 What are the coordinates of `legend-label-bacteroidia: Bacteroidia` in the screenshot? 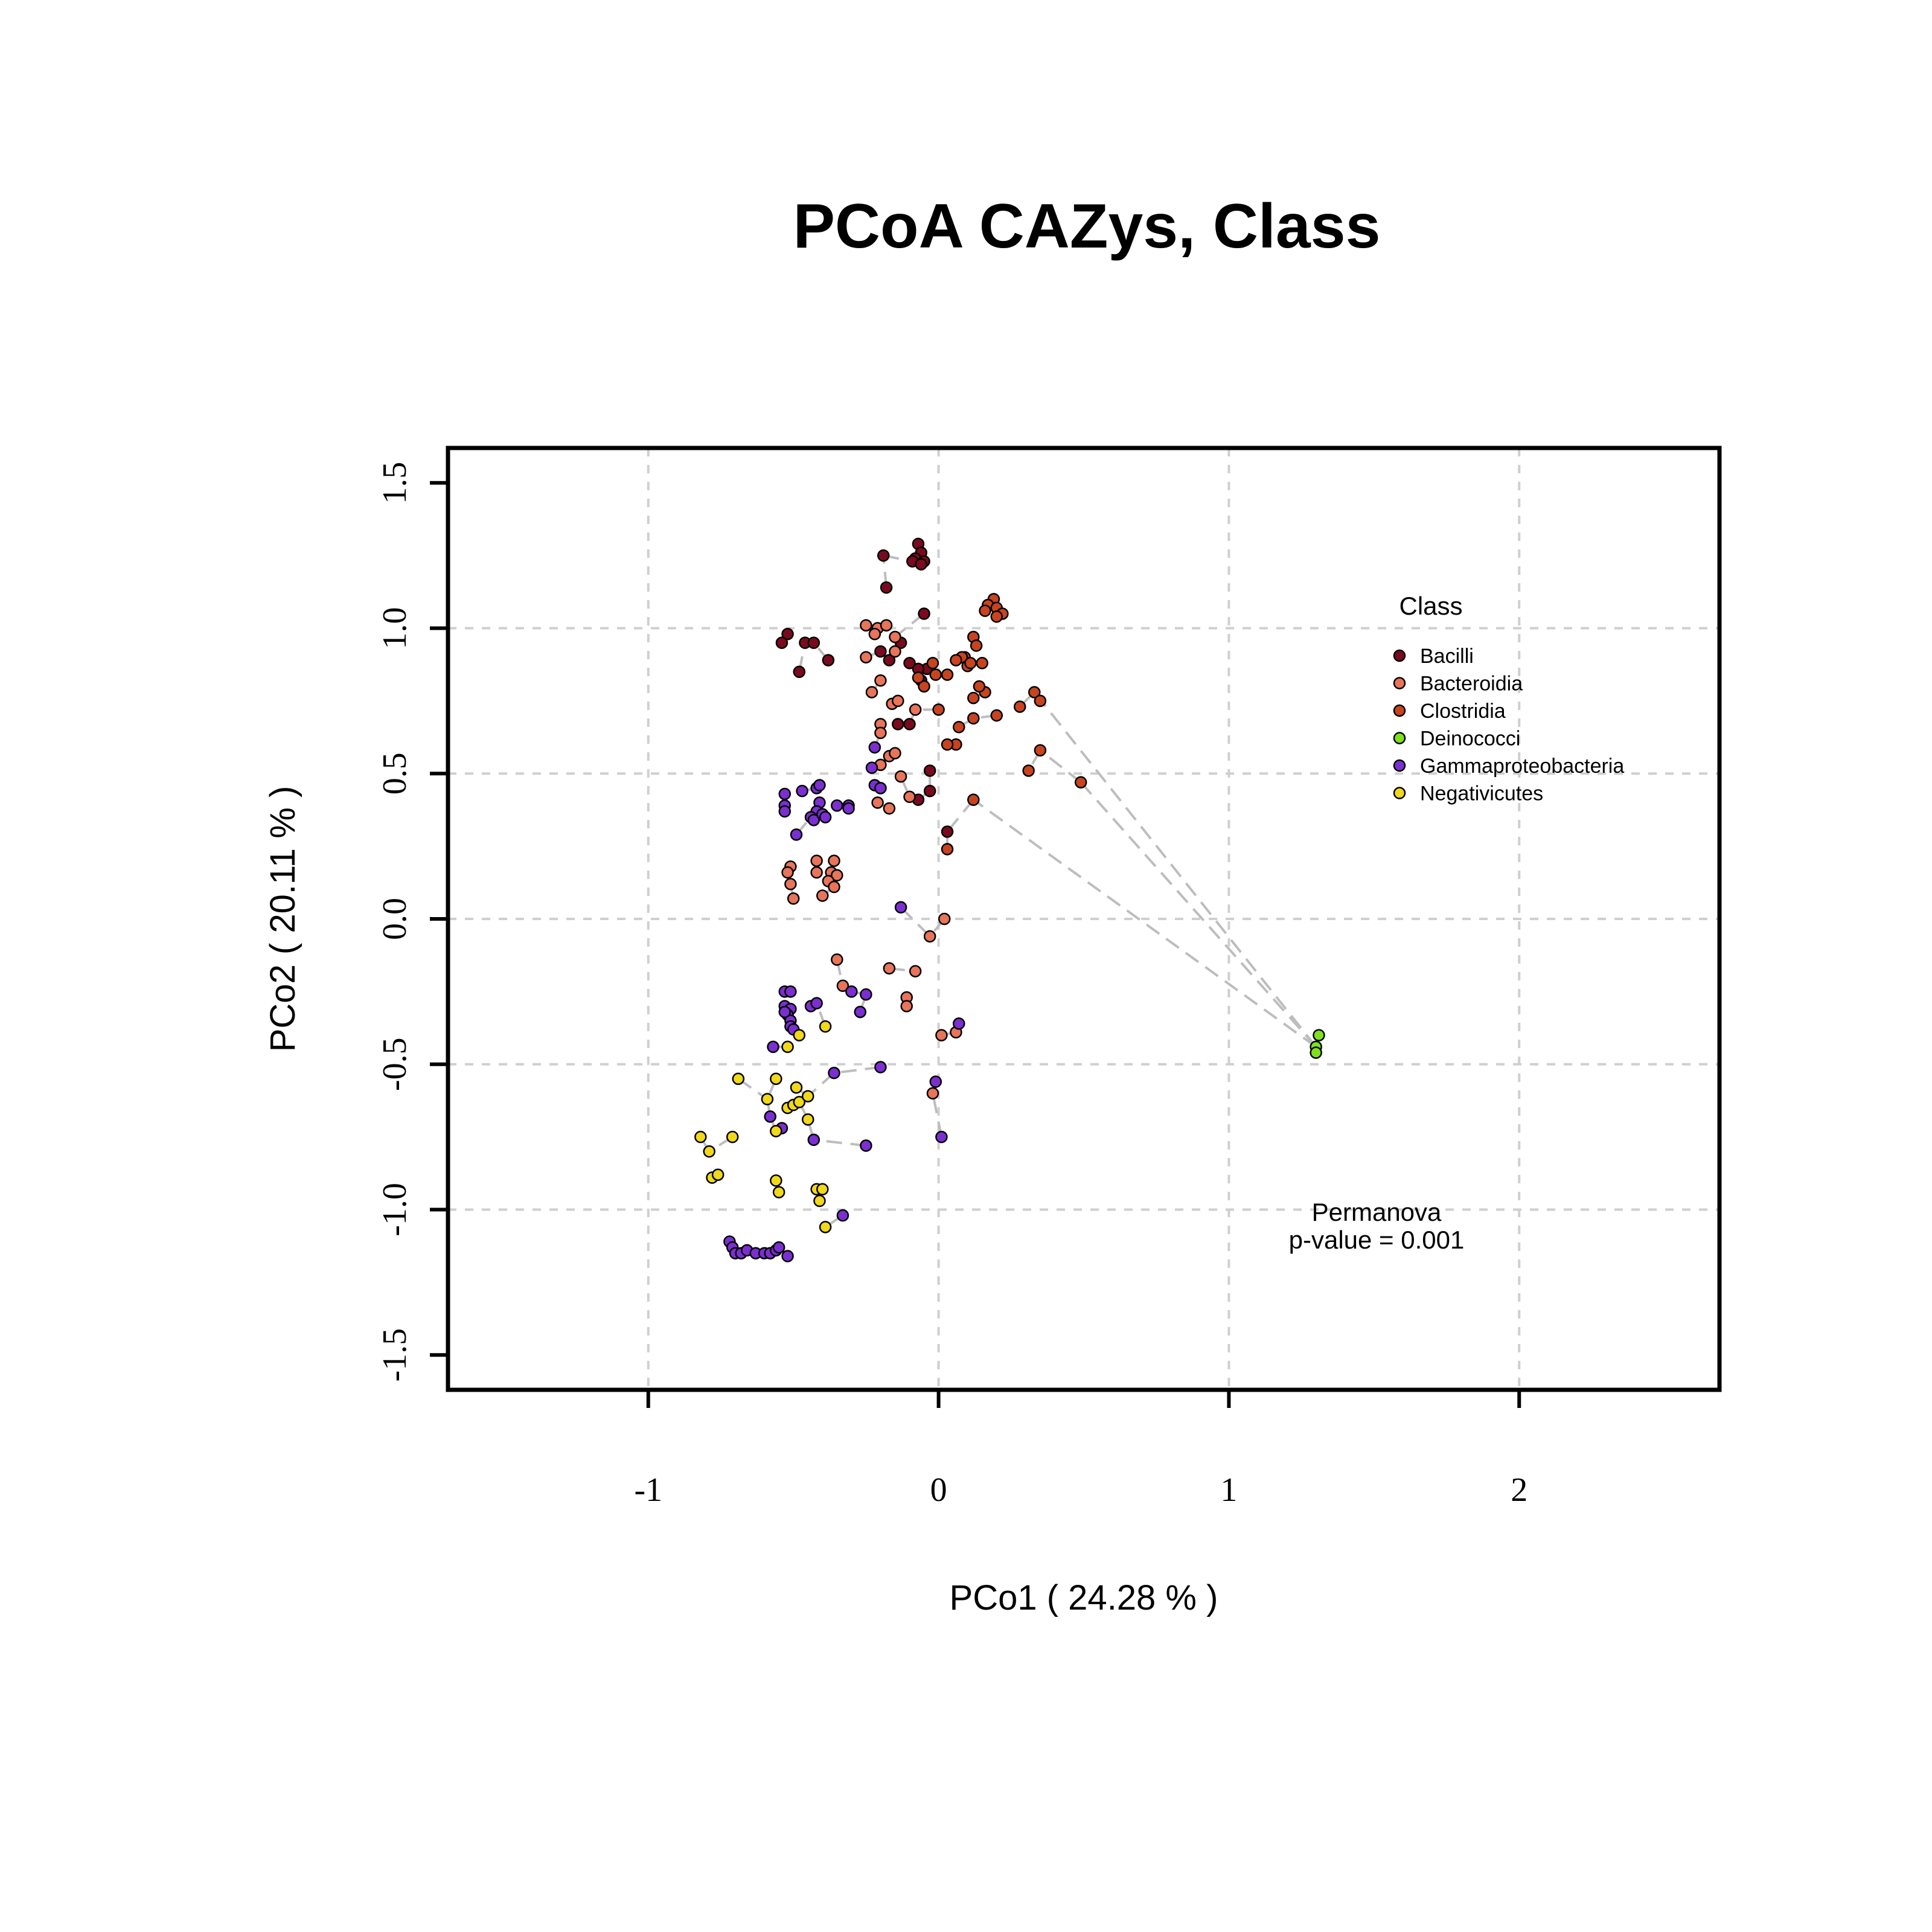 It's located at (1472, 684).